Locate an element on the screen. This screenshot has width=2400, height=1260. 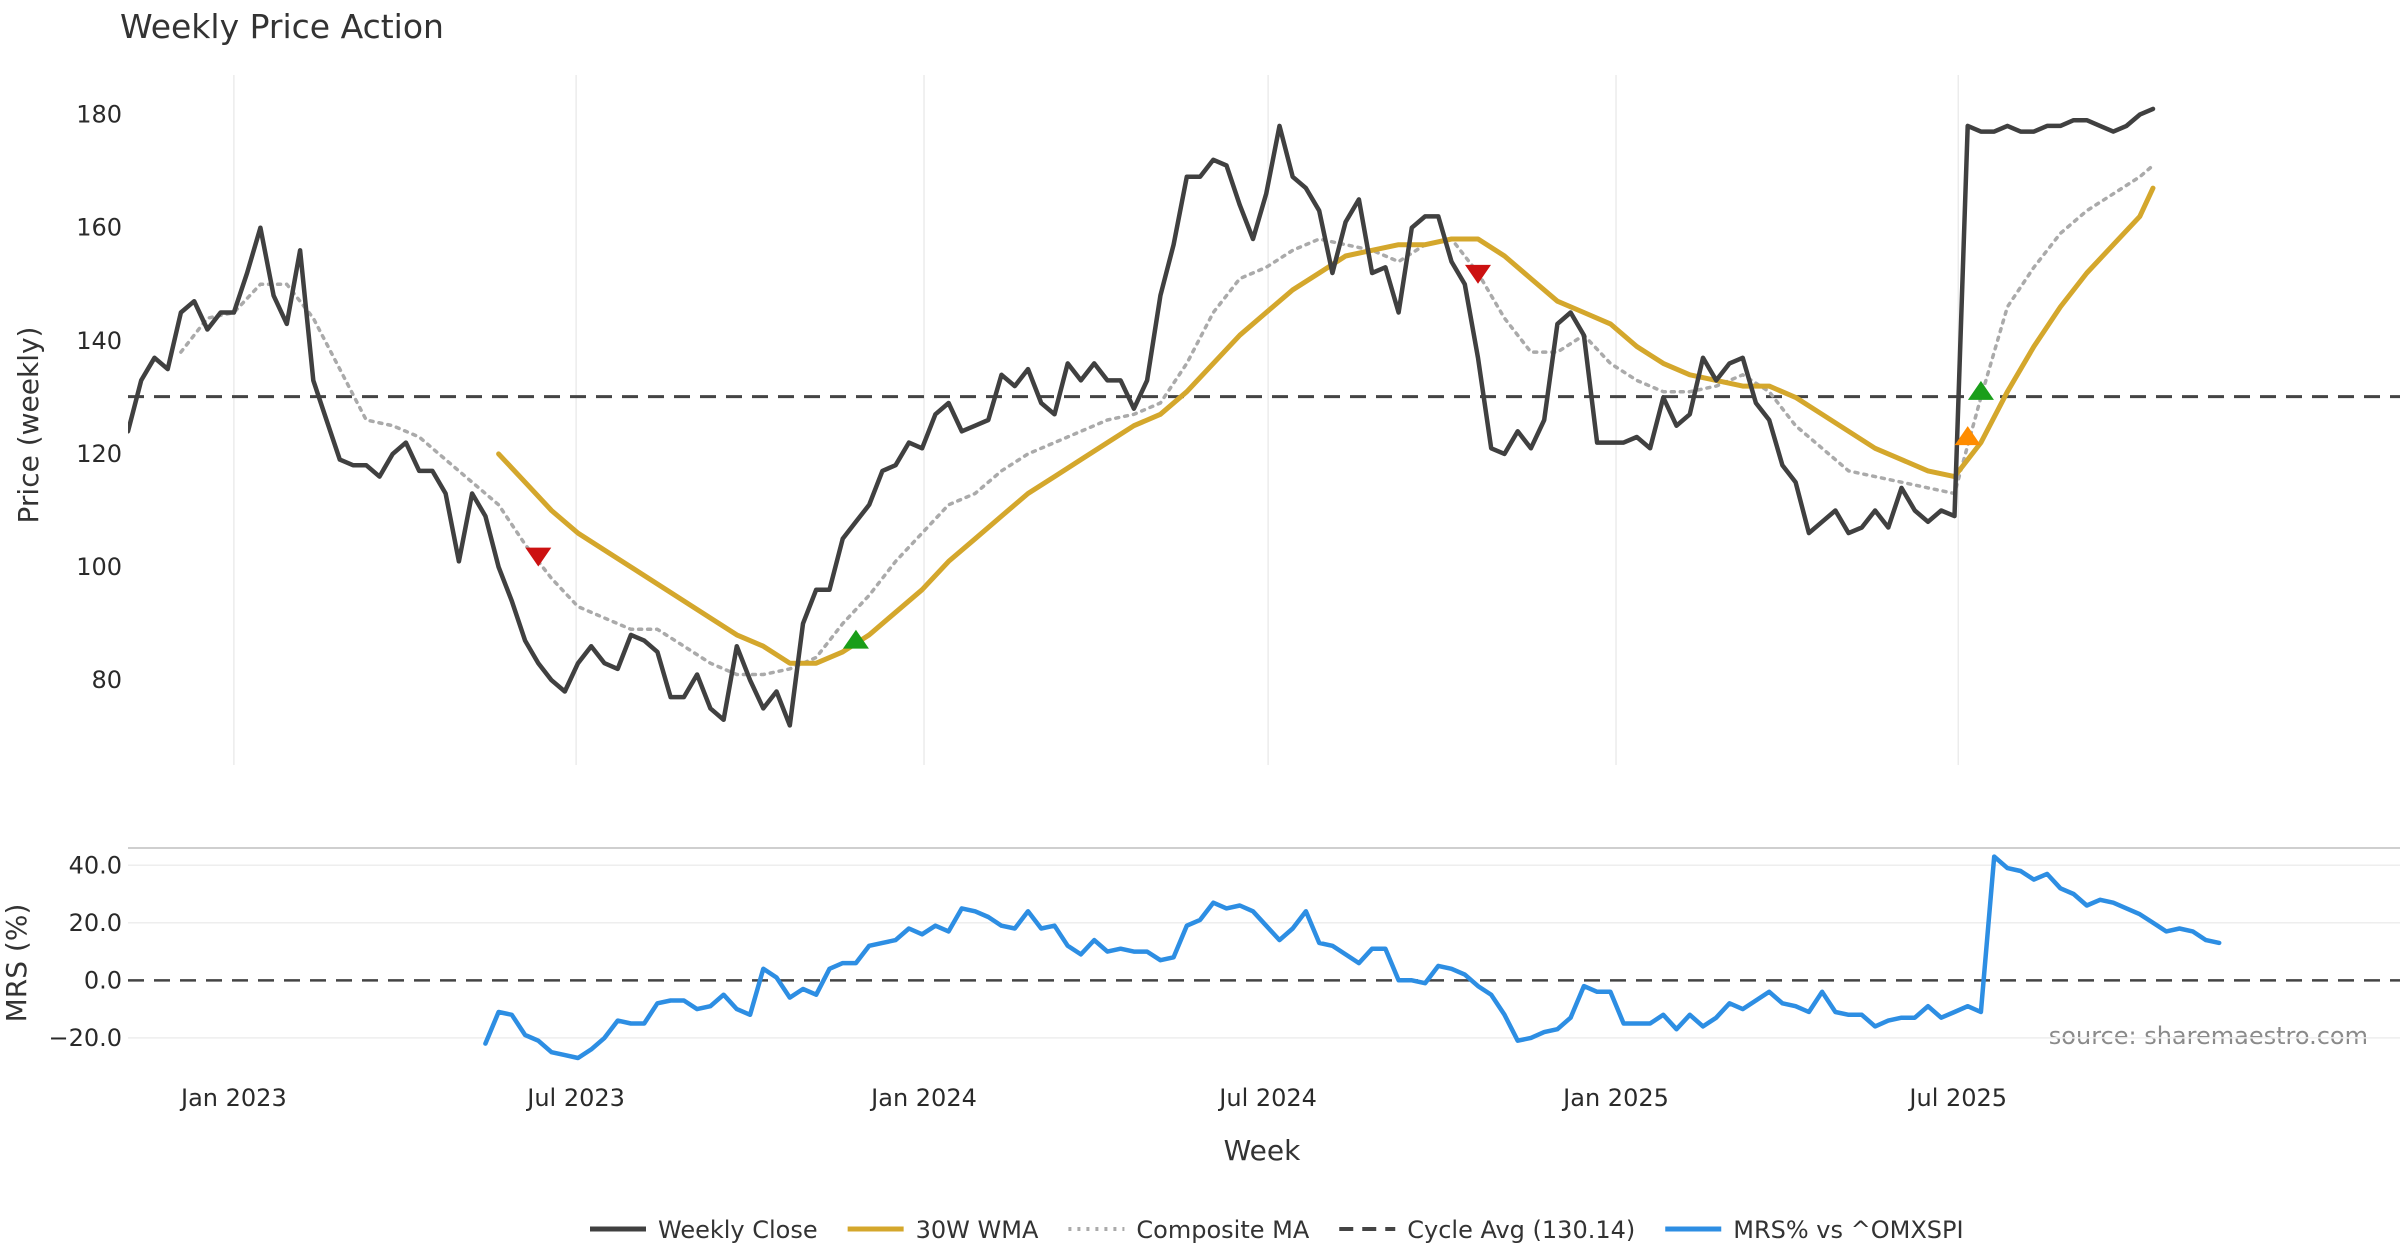
mrs-tick-label: 0.0 is located at coordinates (103, 980).